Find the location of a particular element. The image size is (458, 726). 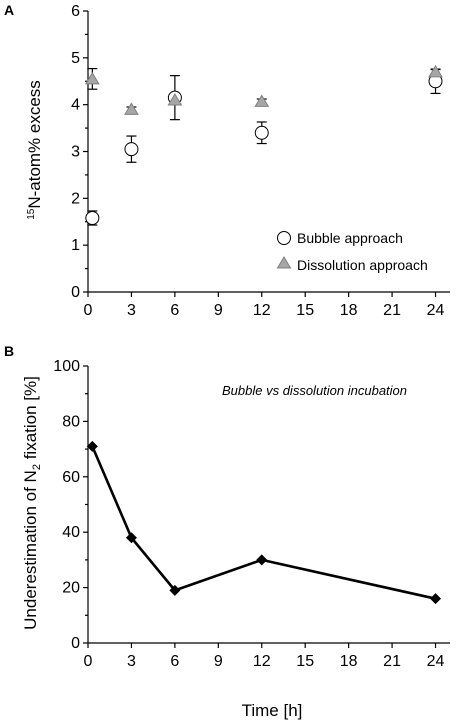

panel-b-x-tick-label: 9 is located at coordinates (218, 661).